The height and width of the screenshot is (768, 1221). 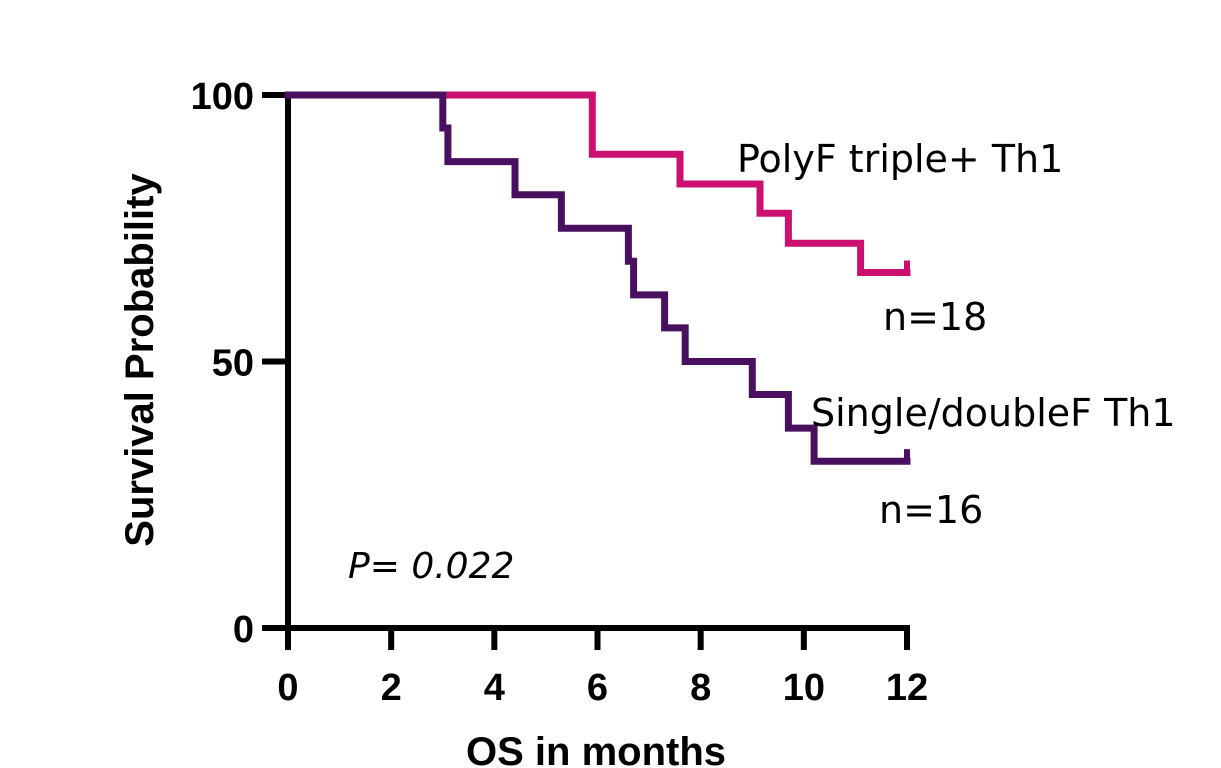 I want to click on x-tick-label: 10, so click(x=804, y=688).